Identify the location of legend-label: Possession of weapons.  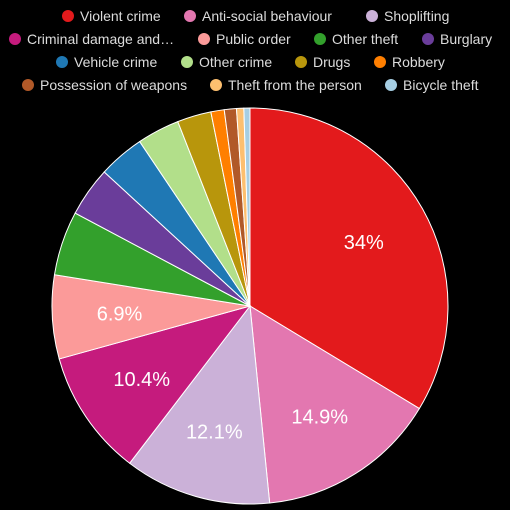
(113, 85).